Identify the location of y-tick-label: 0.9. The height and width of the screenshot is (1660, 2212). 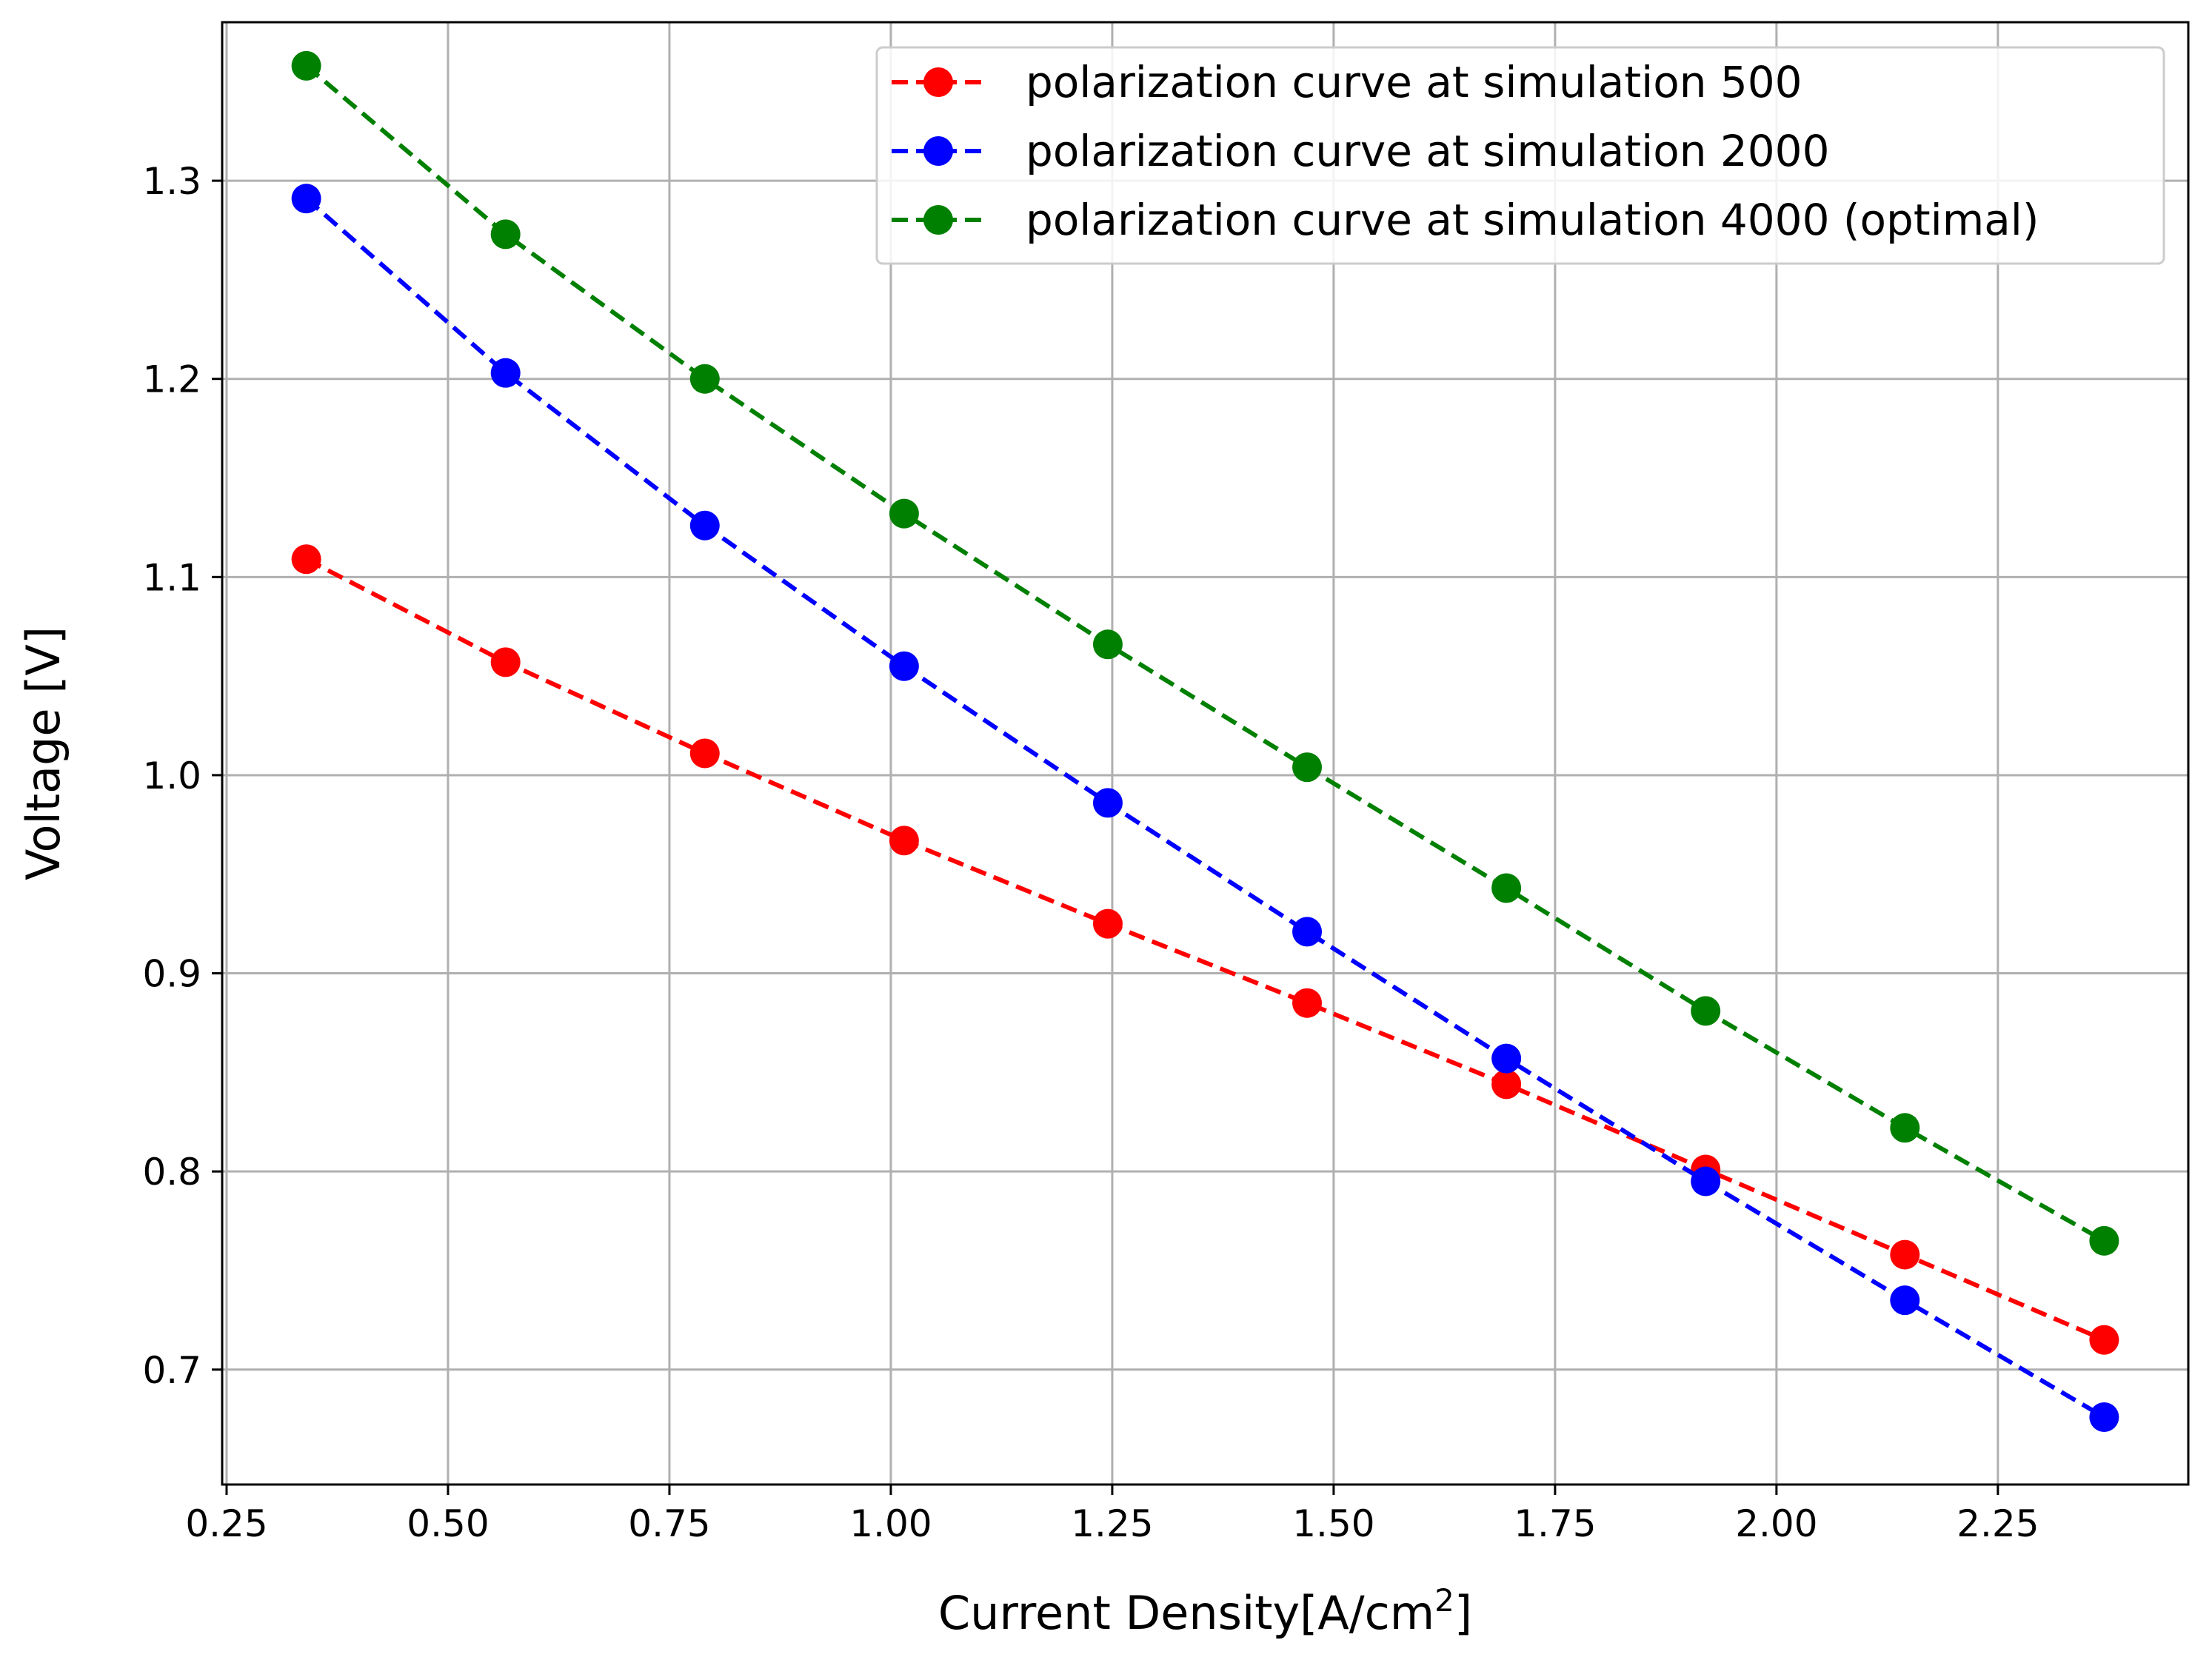
(171, 975).